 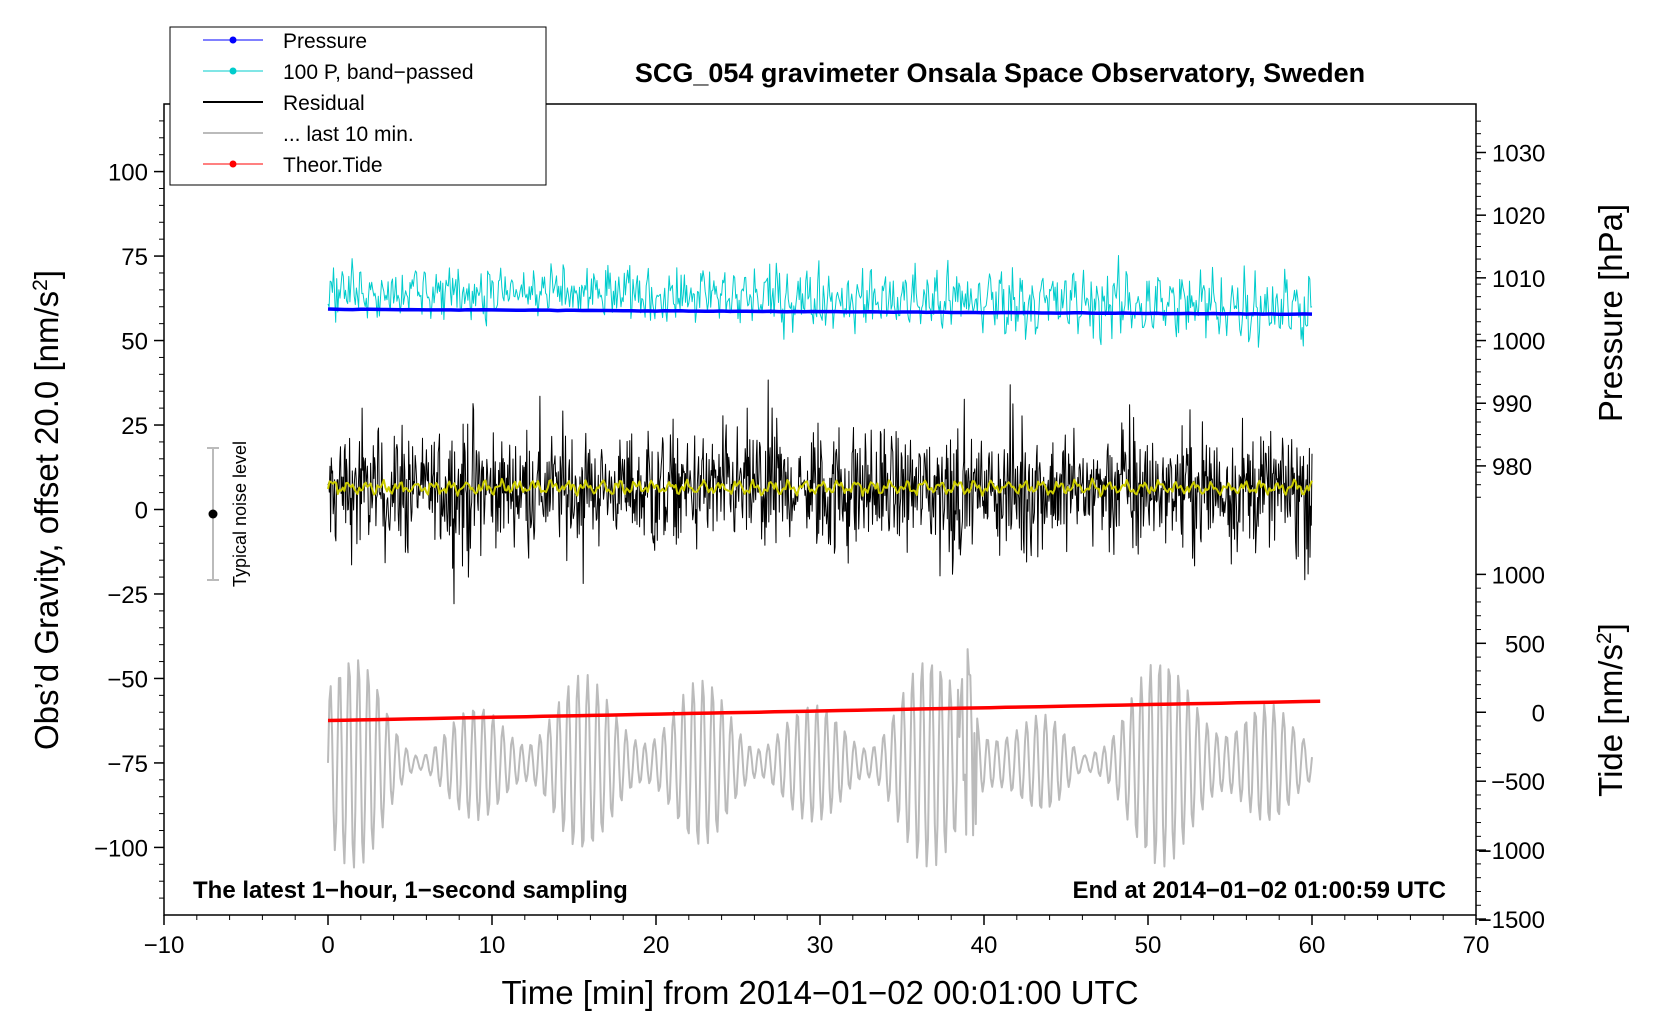 I want to click on tide-tick-label: −500, so click(x=1518, y=782).